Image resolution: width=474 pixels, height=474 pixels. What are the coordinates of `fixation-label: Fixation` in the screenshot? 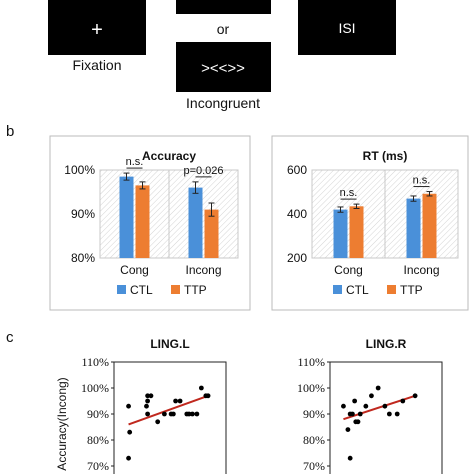 It's located at (96, 65).